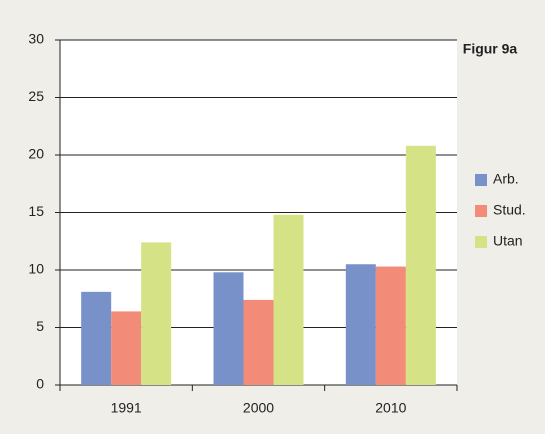  What do you see at coordinates (258, 408) in the screenshot?
I see `x-tick-label: 2000` at bounding box center [258, 408].